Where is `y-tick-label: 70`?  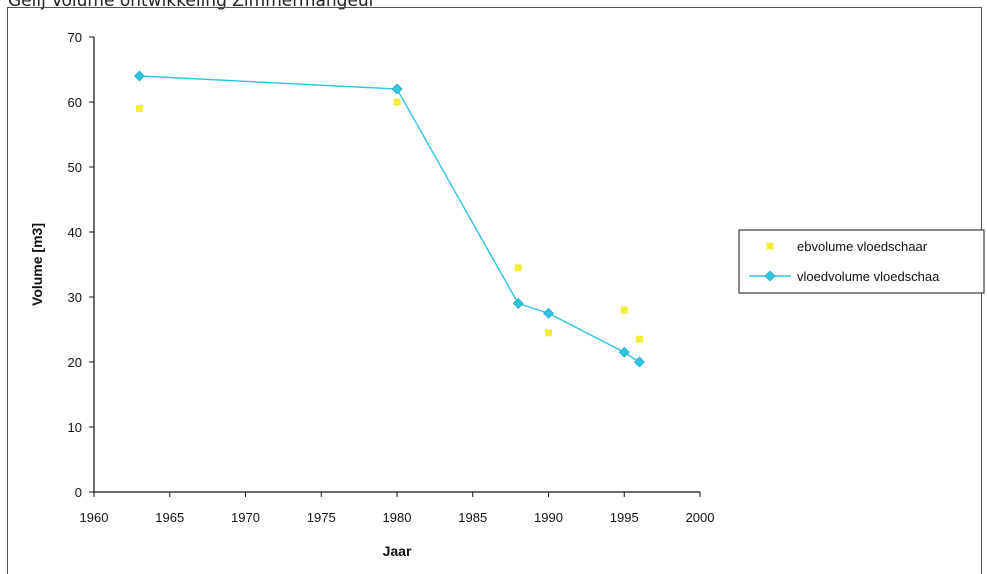 y-tick-label: 70 is located at coordinates (75, 37).